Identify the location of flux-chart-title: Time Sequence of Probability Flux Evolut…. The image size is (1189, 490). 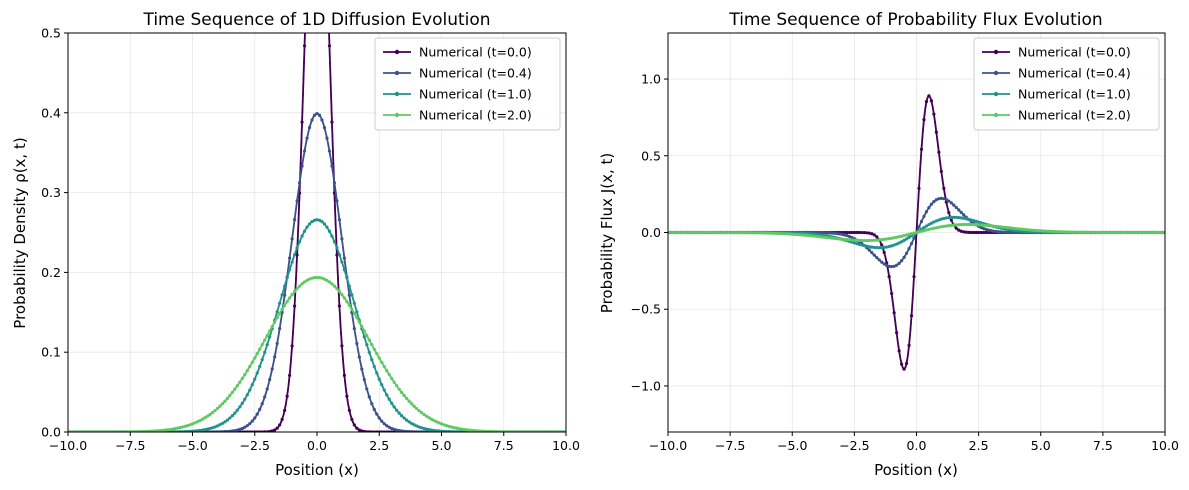
(915, 20).